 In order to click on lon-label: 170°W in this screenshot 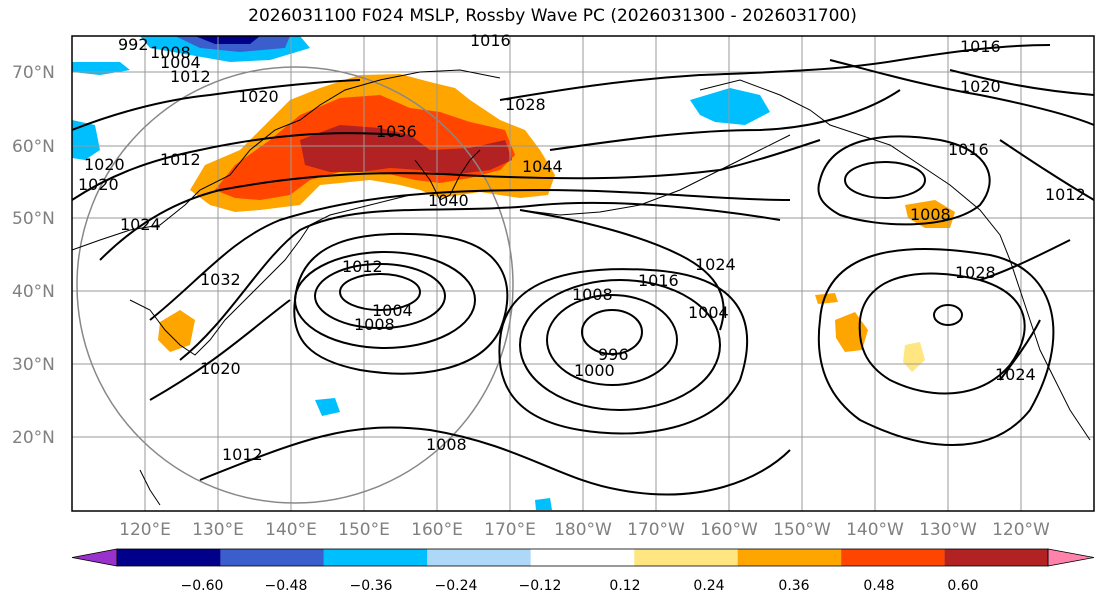, I will do `click(656, 530)`.